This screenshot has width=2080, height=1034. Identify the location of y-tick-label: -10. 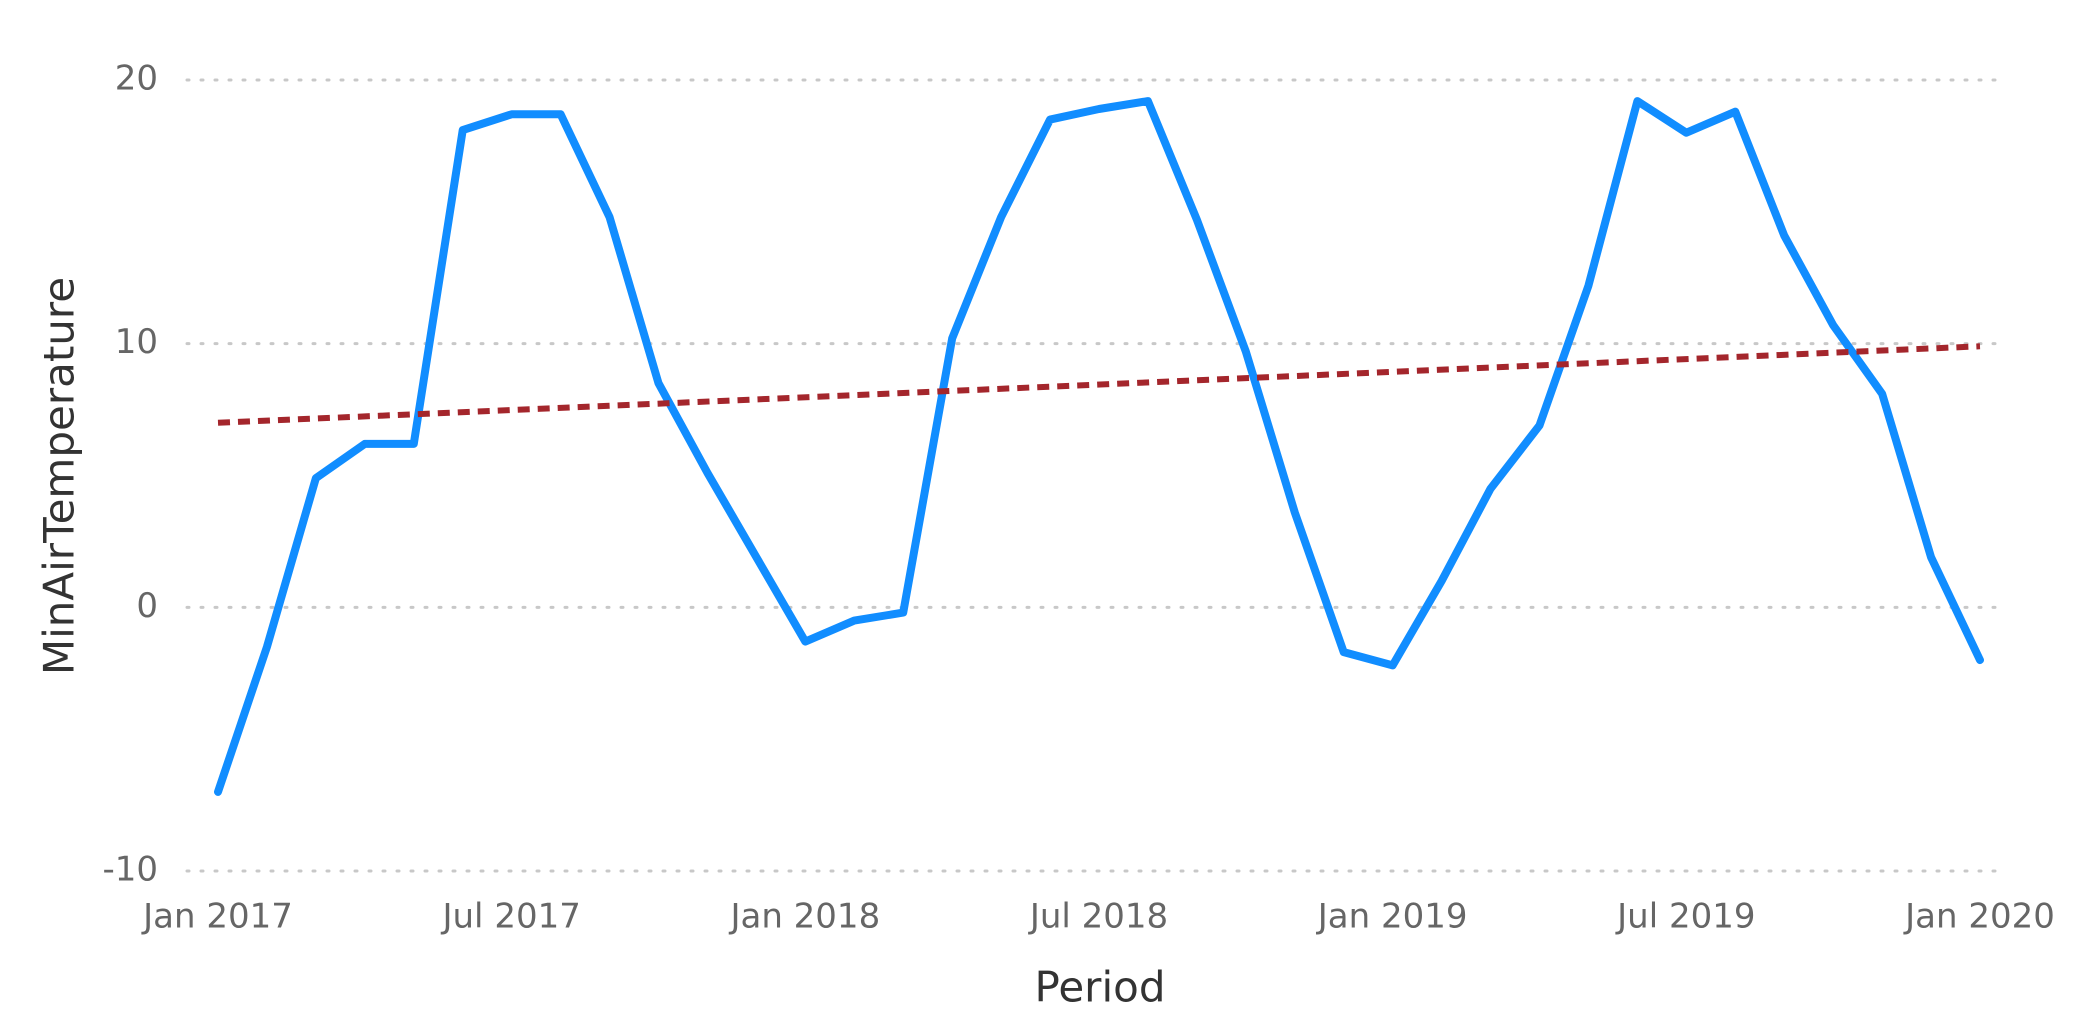
(130, 870).